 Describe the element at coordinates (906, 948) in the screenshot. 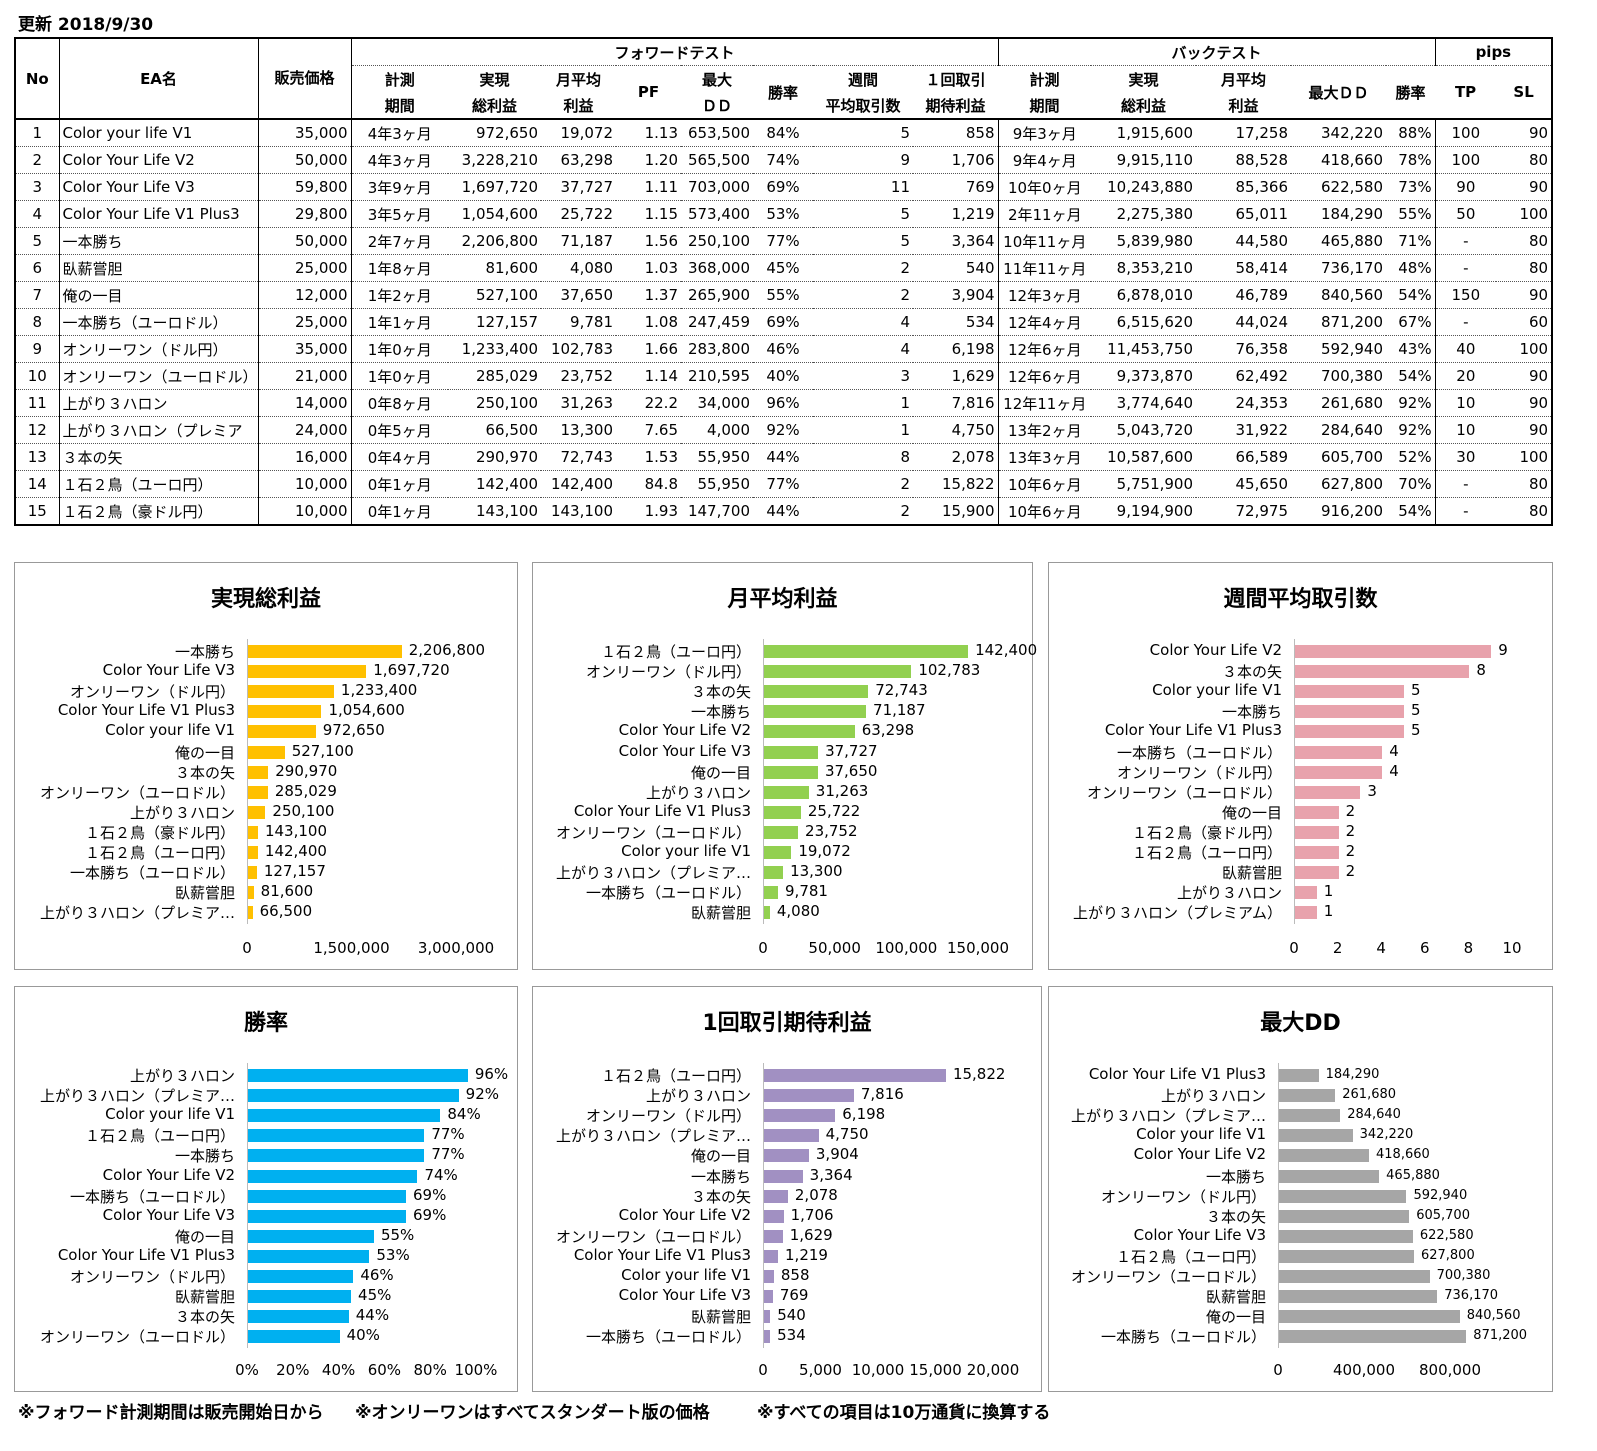

I see `x-tick-label: 100,000` at that location.